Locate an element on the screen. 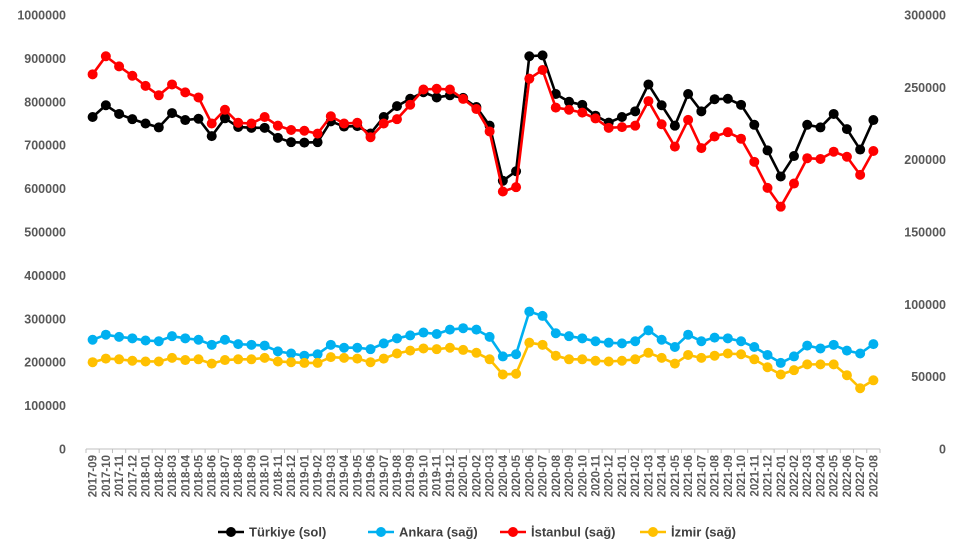 The image size is (957, 553). y-left-tick-label: 800000 is located at coordinates (45, 102).